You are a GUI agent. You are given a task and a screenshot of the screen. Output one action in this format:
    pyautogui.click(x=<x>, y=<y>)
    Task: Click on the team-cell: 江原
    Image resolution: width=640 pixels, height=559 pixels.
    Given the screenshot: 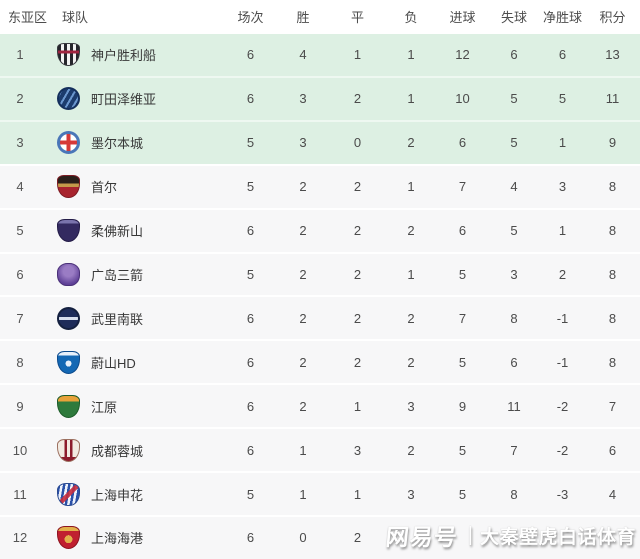 What is the action you would take?
    pyautogui.click(x=132, y=406)
    